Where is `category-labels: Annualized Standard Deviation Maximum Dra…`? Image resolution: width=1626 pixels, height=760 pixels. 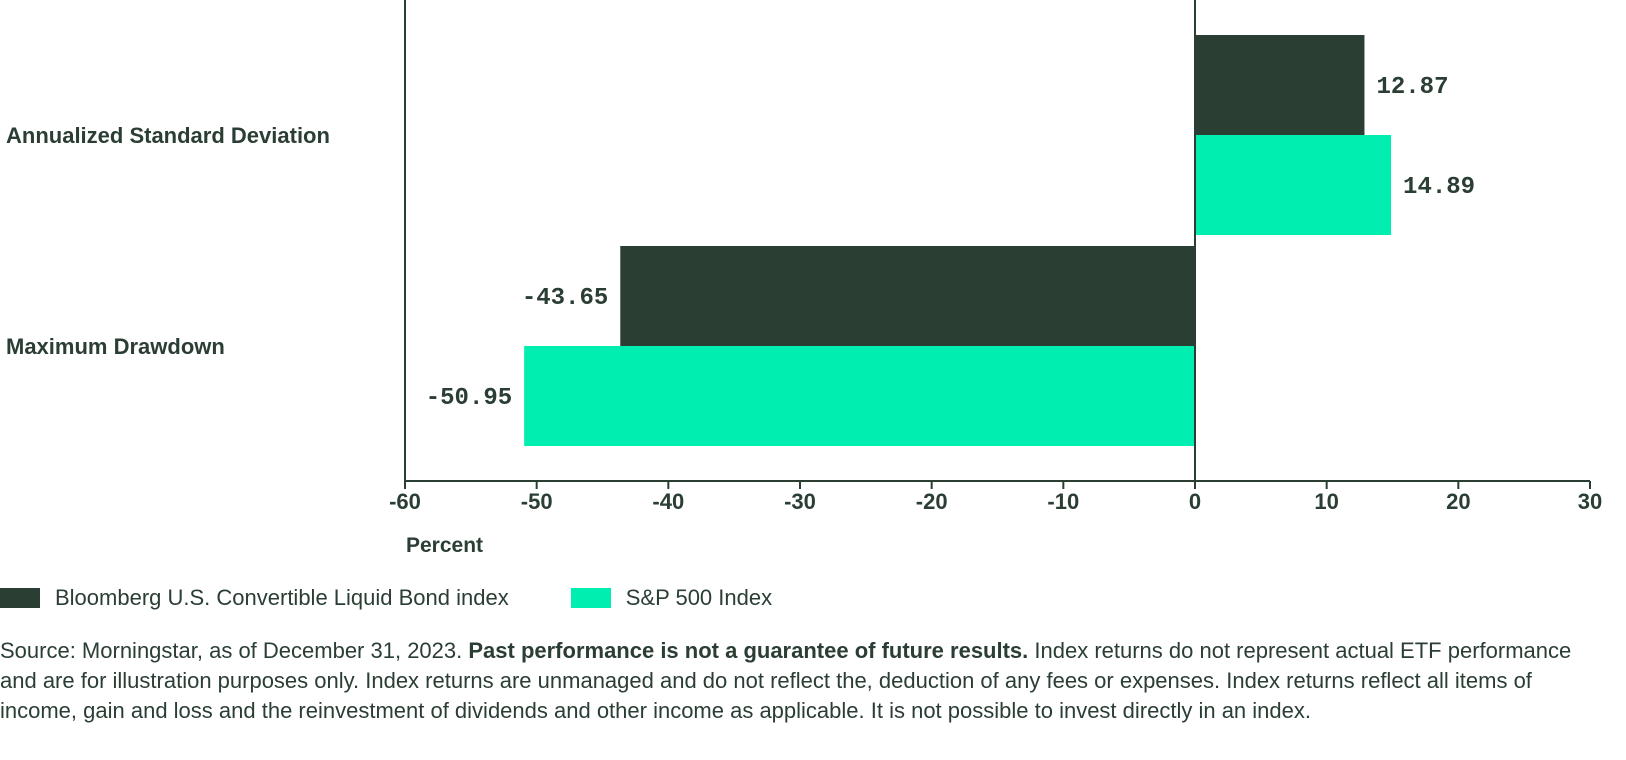 category-labels: Annualized Standard Deviation Maximum Dra… is located at coordinates (168, 241).